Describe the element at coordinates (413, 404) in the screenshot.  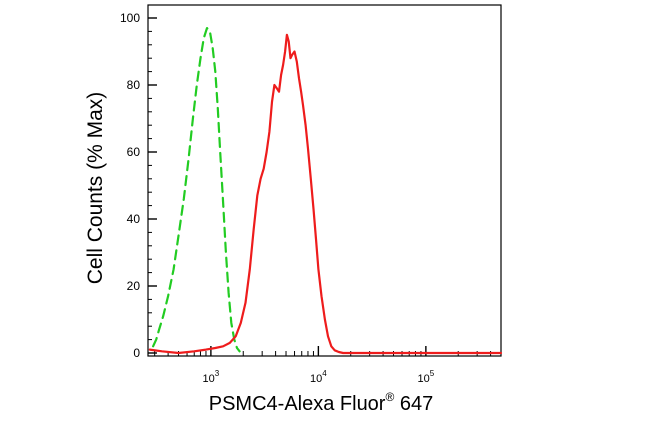
I see `x-axis-label-suffix: 647` at that location.